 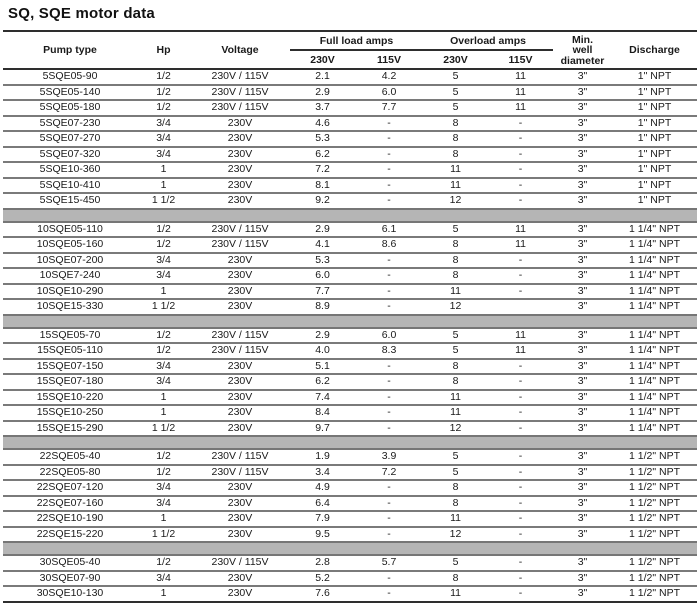 What do you see at coordinates (322, 502) in the screenshot?
I see `cell-full-load-230v: 6.4` at bounding box center [322, 502].